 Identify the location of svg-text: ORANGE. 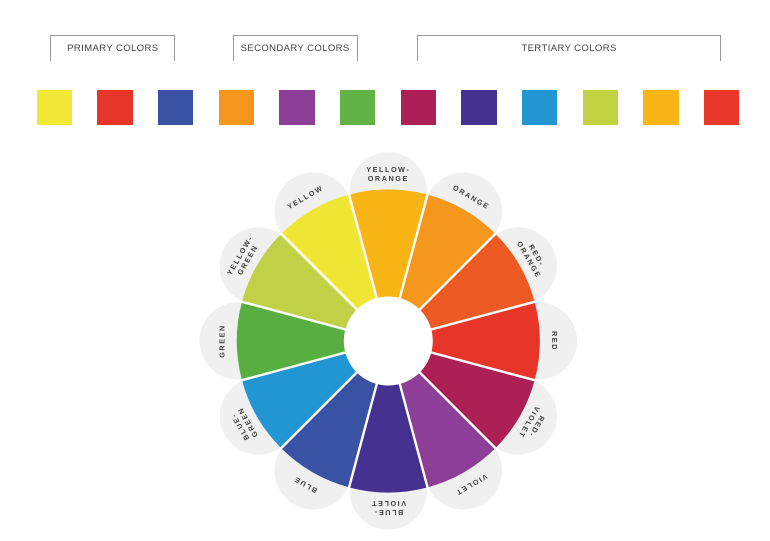
(388, 178).